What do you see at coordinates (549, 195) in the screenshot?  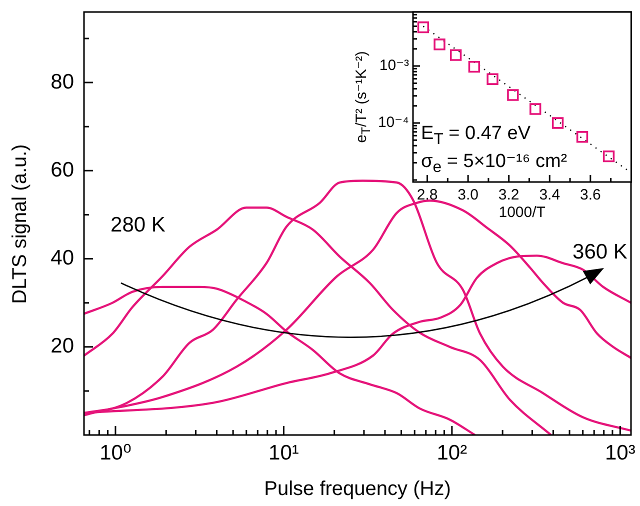 I see `x-tick-label: 3.4` at bounding box center [549, 195].